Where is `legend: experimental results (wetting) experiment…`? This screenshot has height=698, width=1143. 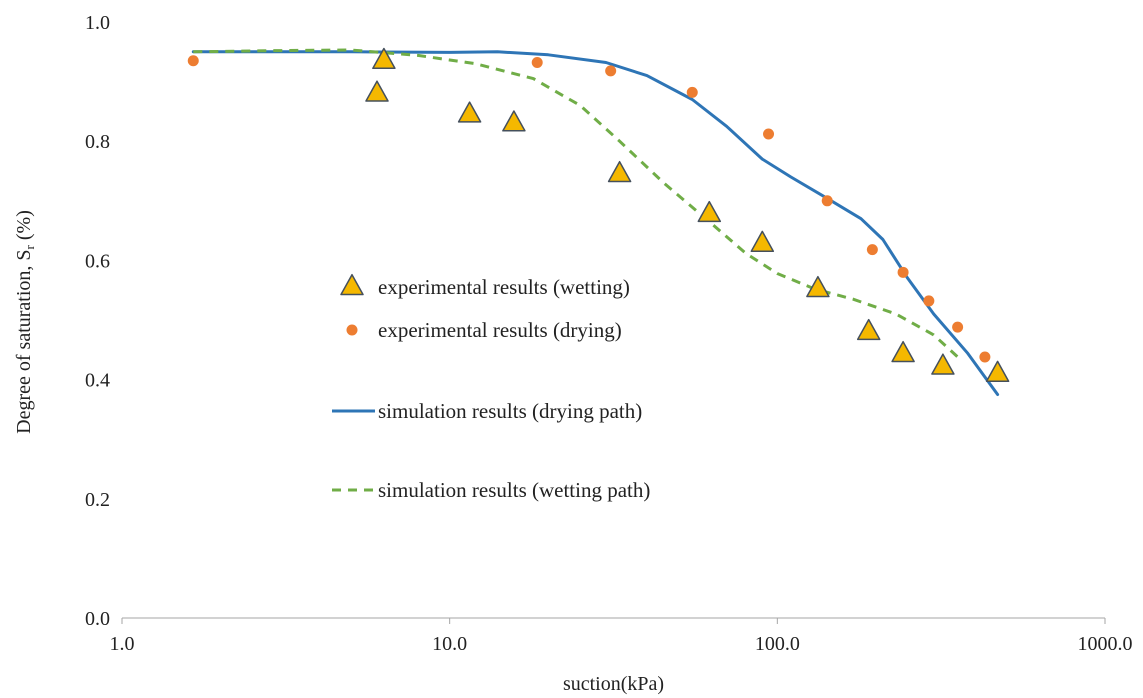 legend: experimental results (wetting) experiment… is located at coordinates (491, 387).